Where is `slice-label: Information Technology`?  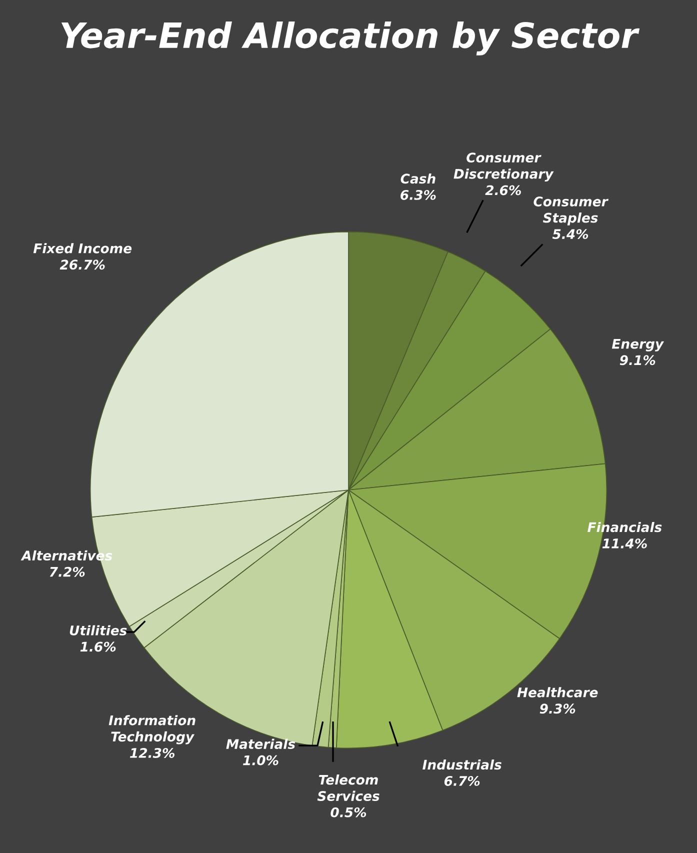 slice-label: Information Technology is located at coordinates (152, 729).